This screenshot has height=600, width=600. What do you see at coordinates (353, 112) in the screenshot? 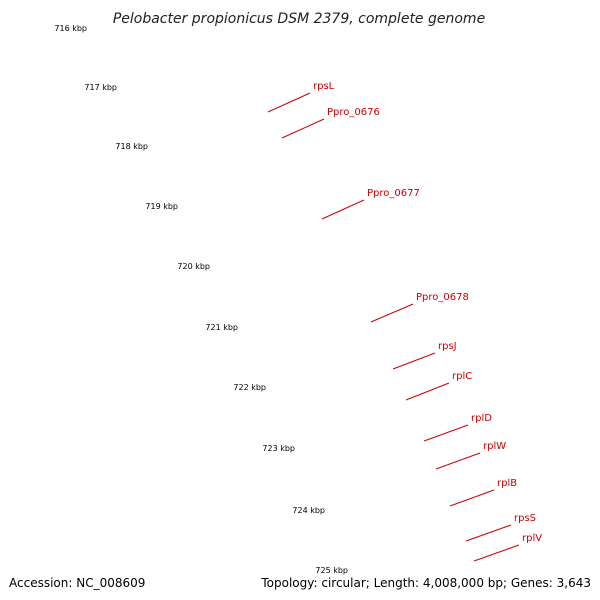
I see `gene-label: Ppro_0676` at bounding box center [353, 112].